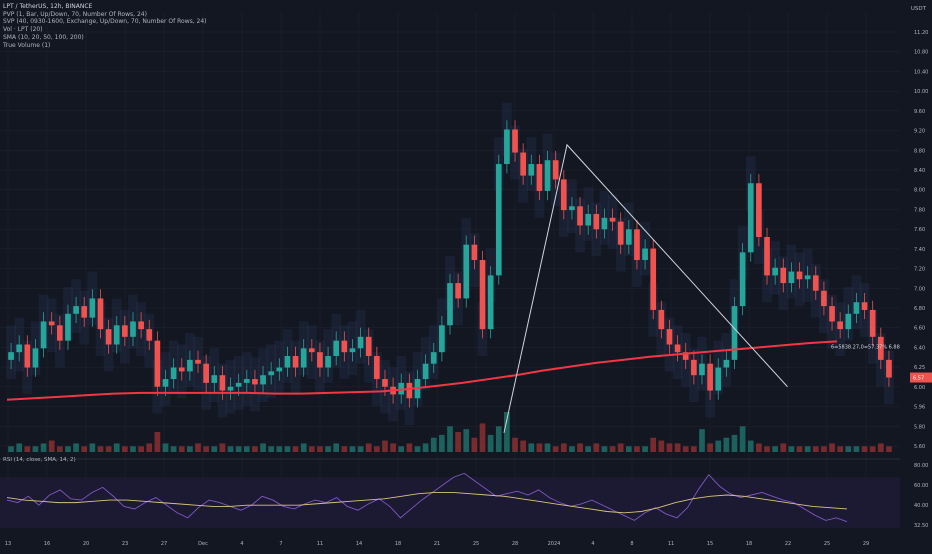 Image resolution: width=932 pixels, height=554 pixels. Describe the element at coordinates (919, 309) in the screenshot. I see `price-tick-label: 6.80` at that location.